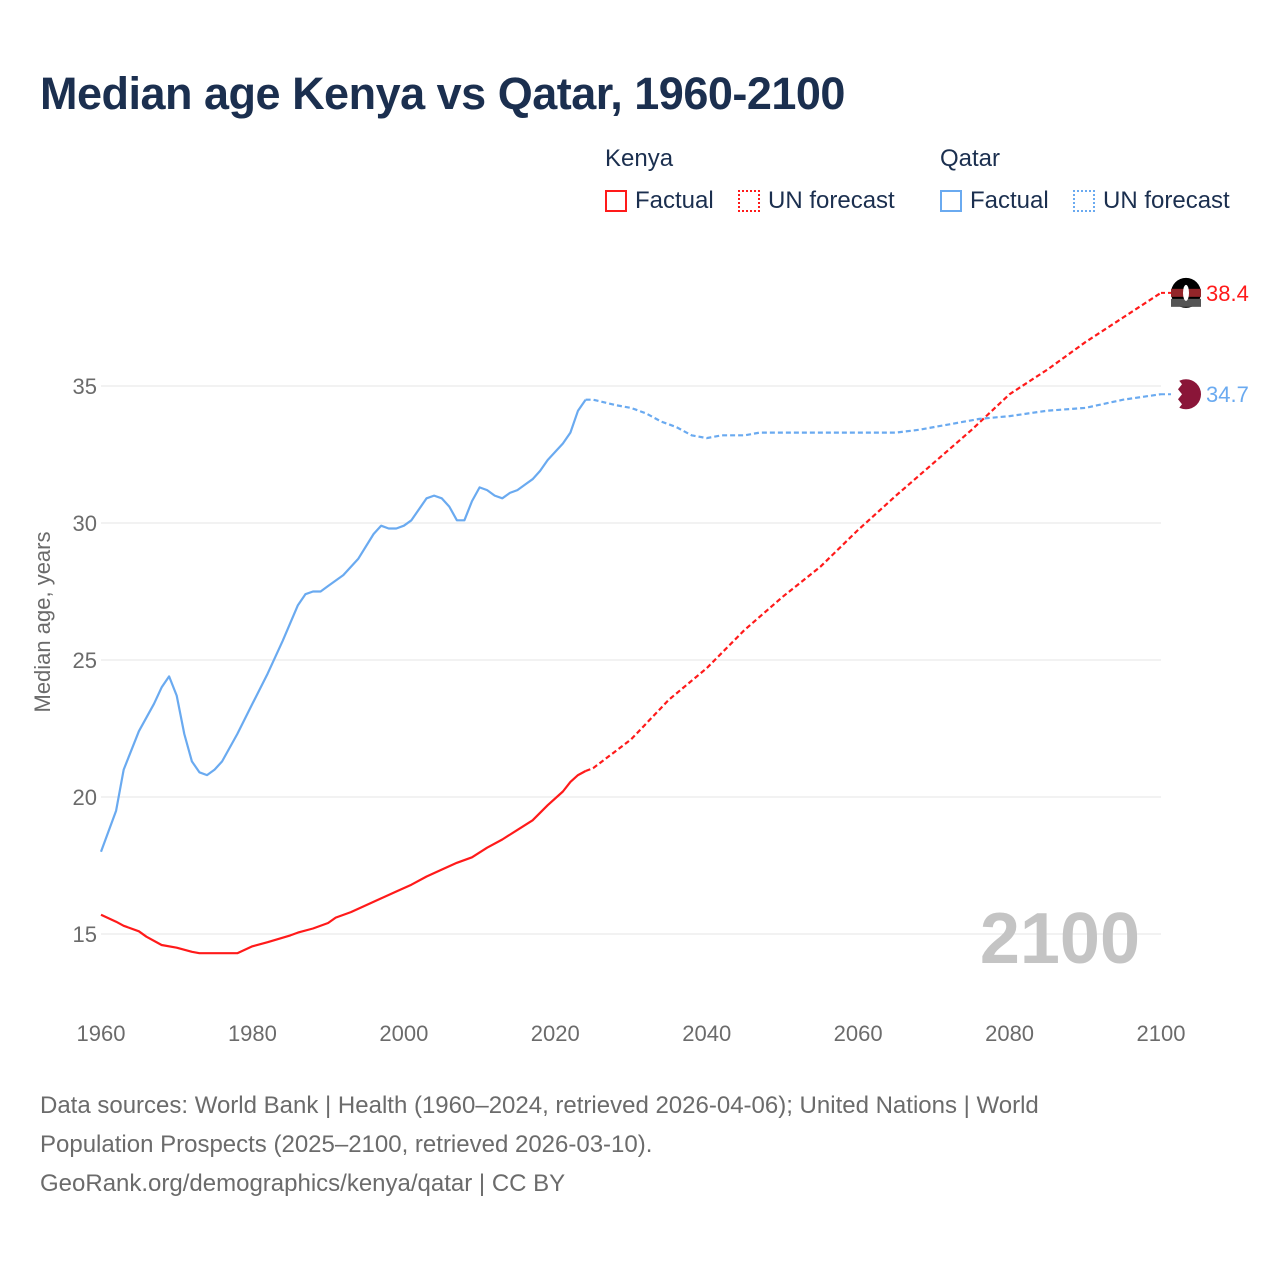 This screenshot has height=1280, width=1280. Describe the element at coordinates (85, 523) in the screenshot. I see `y-tick-label: 30` at that location.